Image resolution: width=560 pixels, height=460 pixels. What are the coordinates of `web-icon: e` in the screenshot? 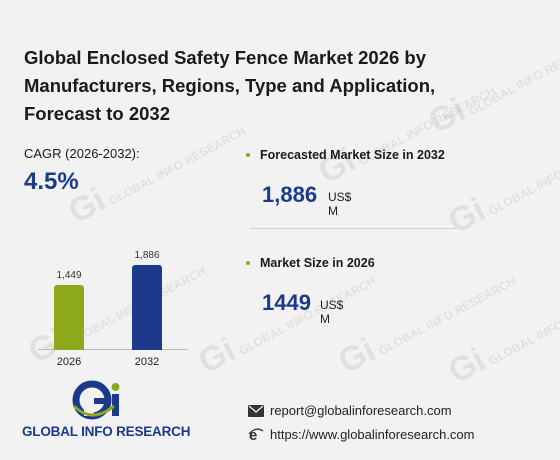 It's located at (256, 435).